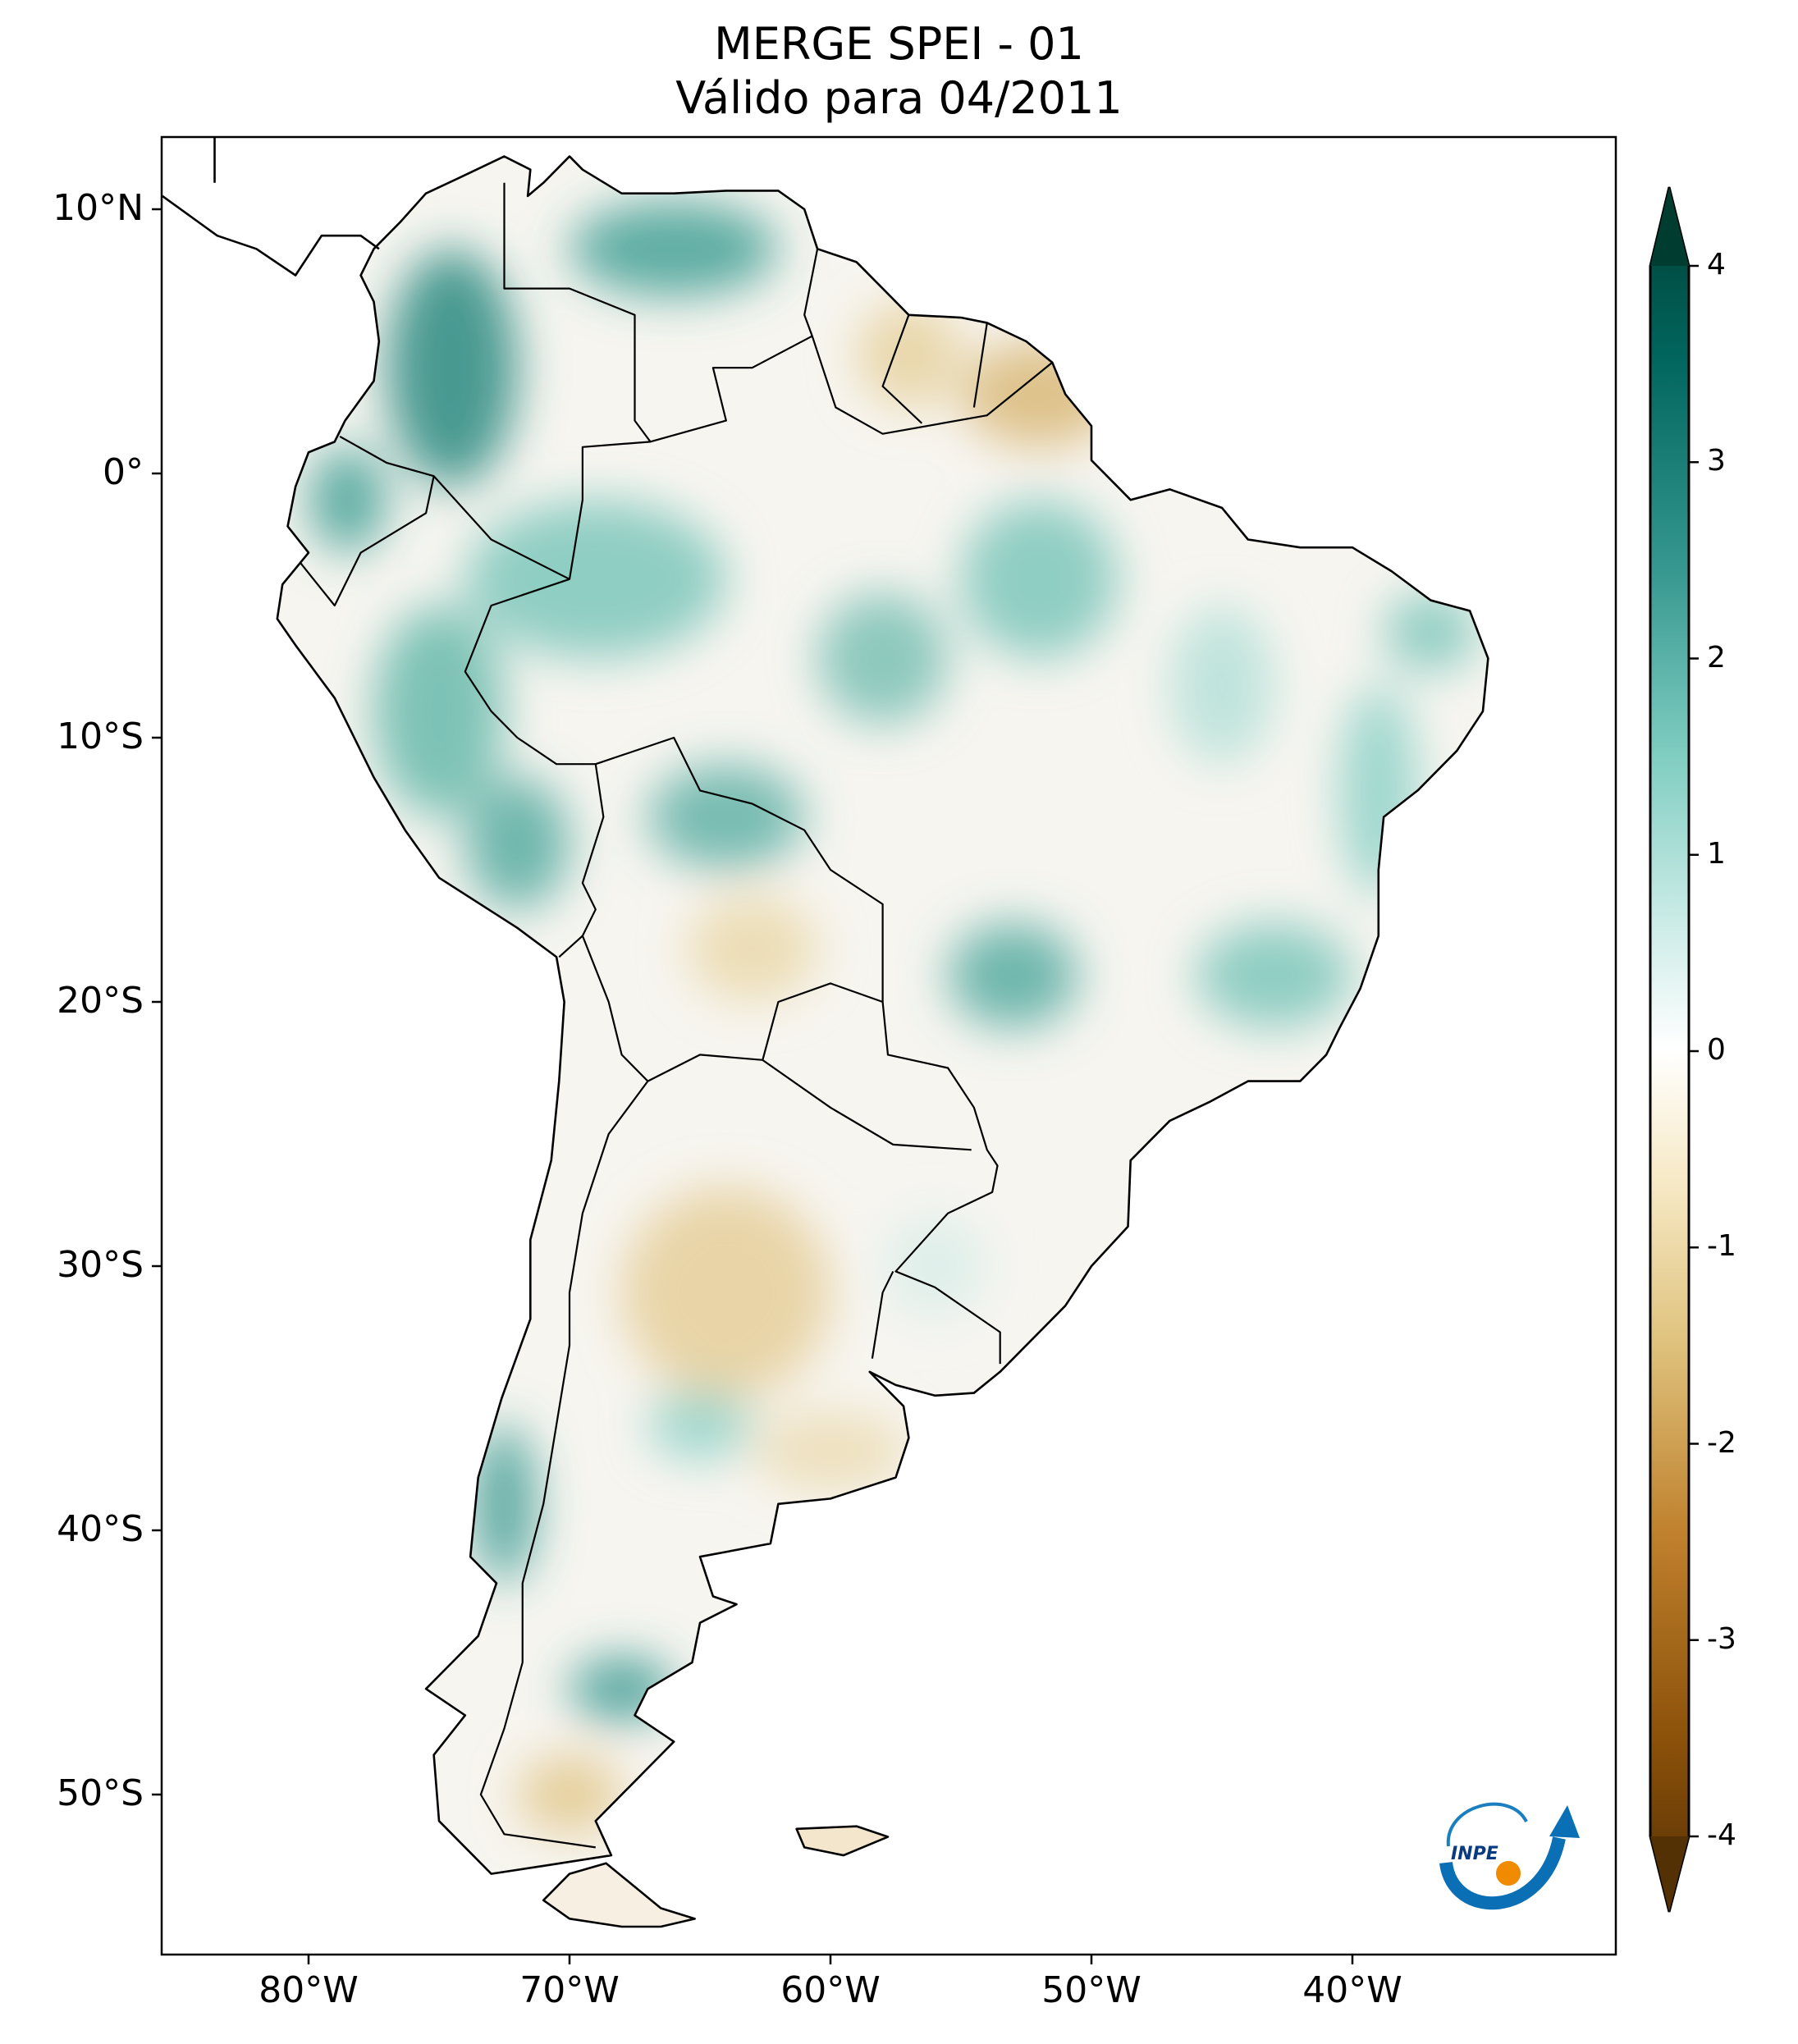 The height and width of the screenshot is (2044, 1798). Describe the element at coordinates (1721, 1246) in the screenshot. I see `colorbar-tick-label: -1` at that location.